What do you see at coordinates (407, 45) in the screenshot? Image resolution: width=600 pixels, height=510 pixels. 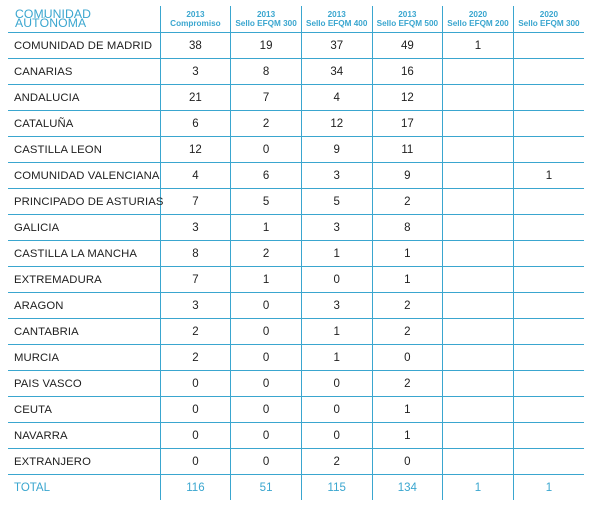 I see `value-cell: 49` at bounding box center [407, 45].